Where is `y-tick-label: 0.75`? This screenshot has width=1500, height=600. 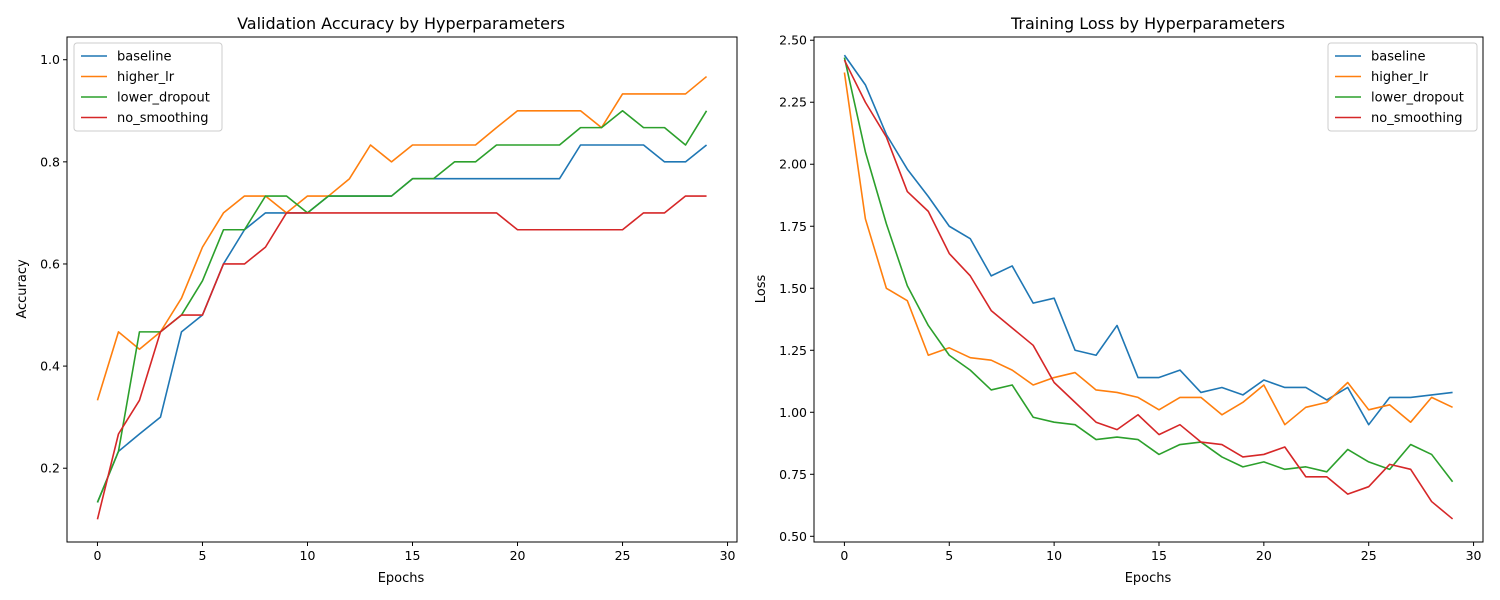 y-tick-label: 0.75 is located at coordinates (793, 474).